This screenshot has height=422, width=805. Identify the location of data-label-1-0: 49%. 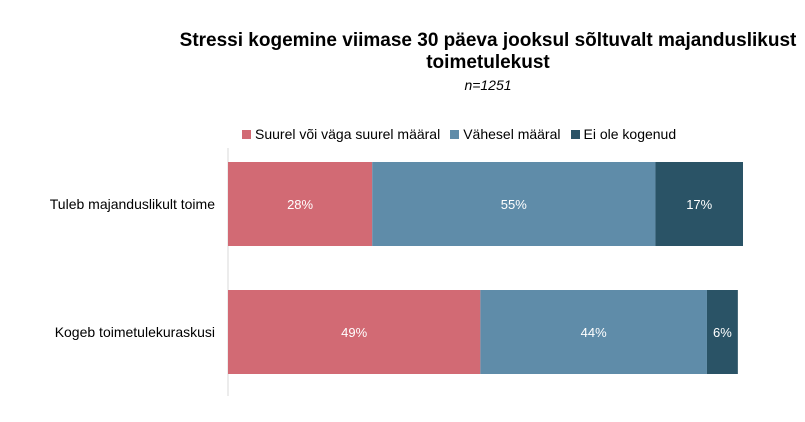
(354, 332).